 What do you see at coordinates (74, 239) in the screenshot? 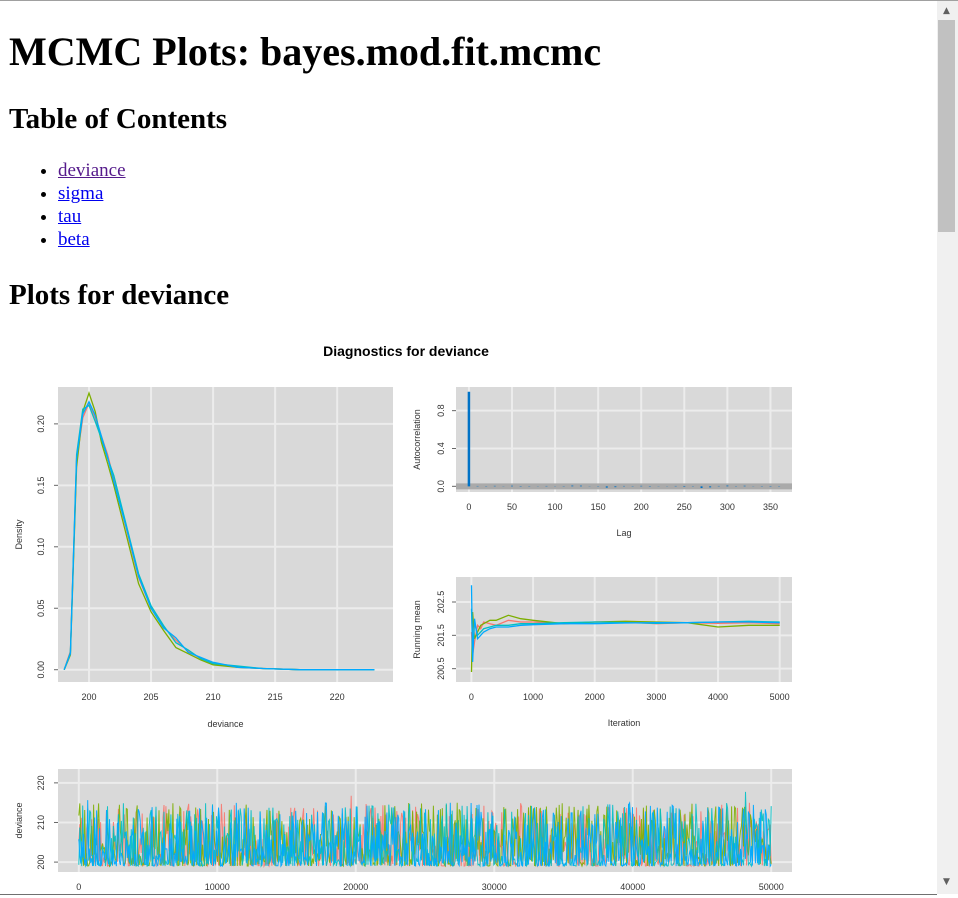
I see `toc-link-beta: beta` at bounding box center [74, 239].